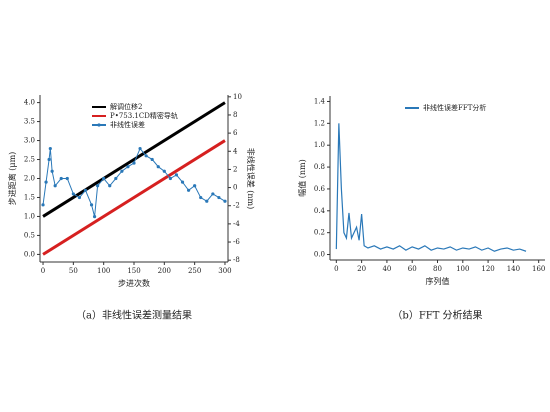 This screenshot has height=412, width=550. Describe the element at coordinates (73, 271) in the screenshot. I see `x-tick-label: 50` at that location.